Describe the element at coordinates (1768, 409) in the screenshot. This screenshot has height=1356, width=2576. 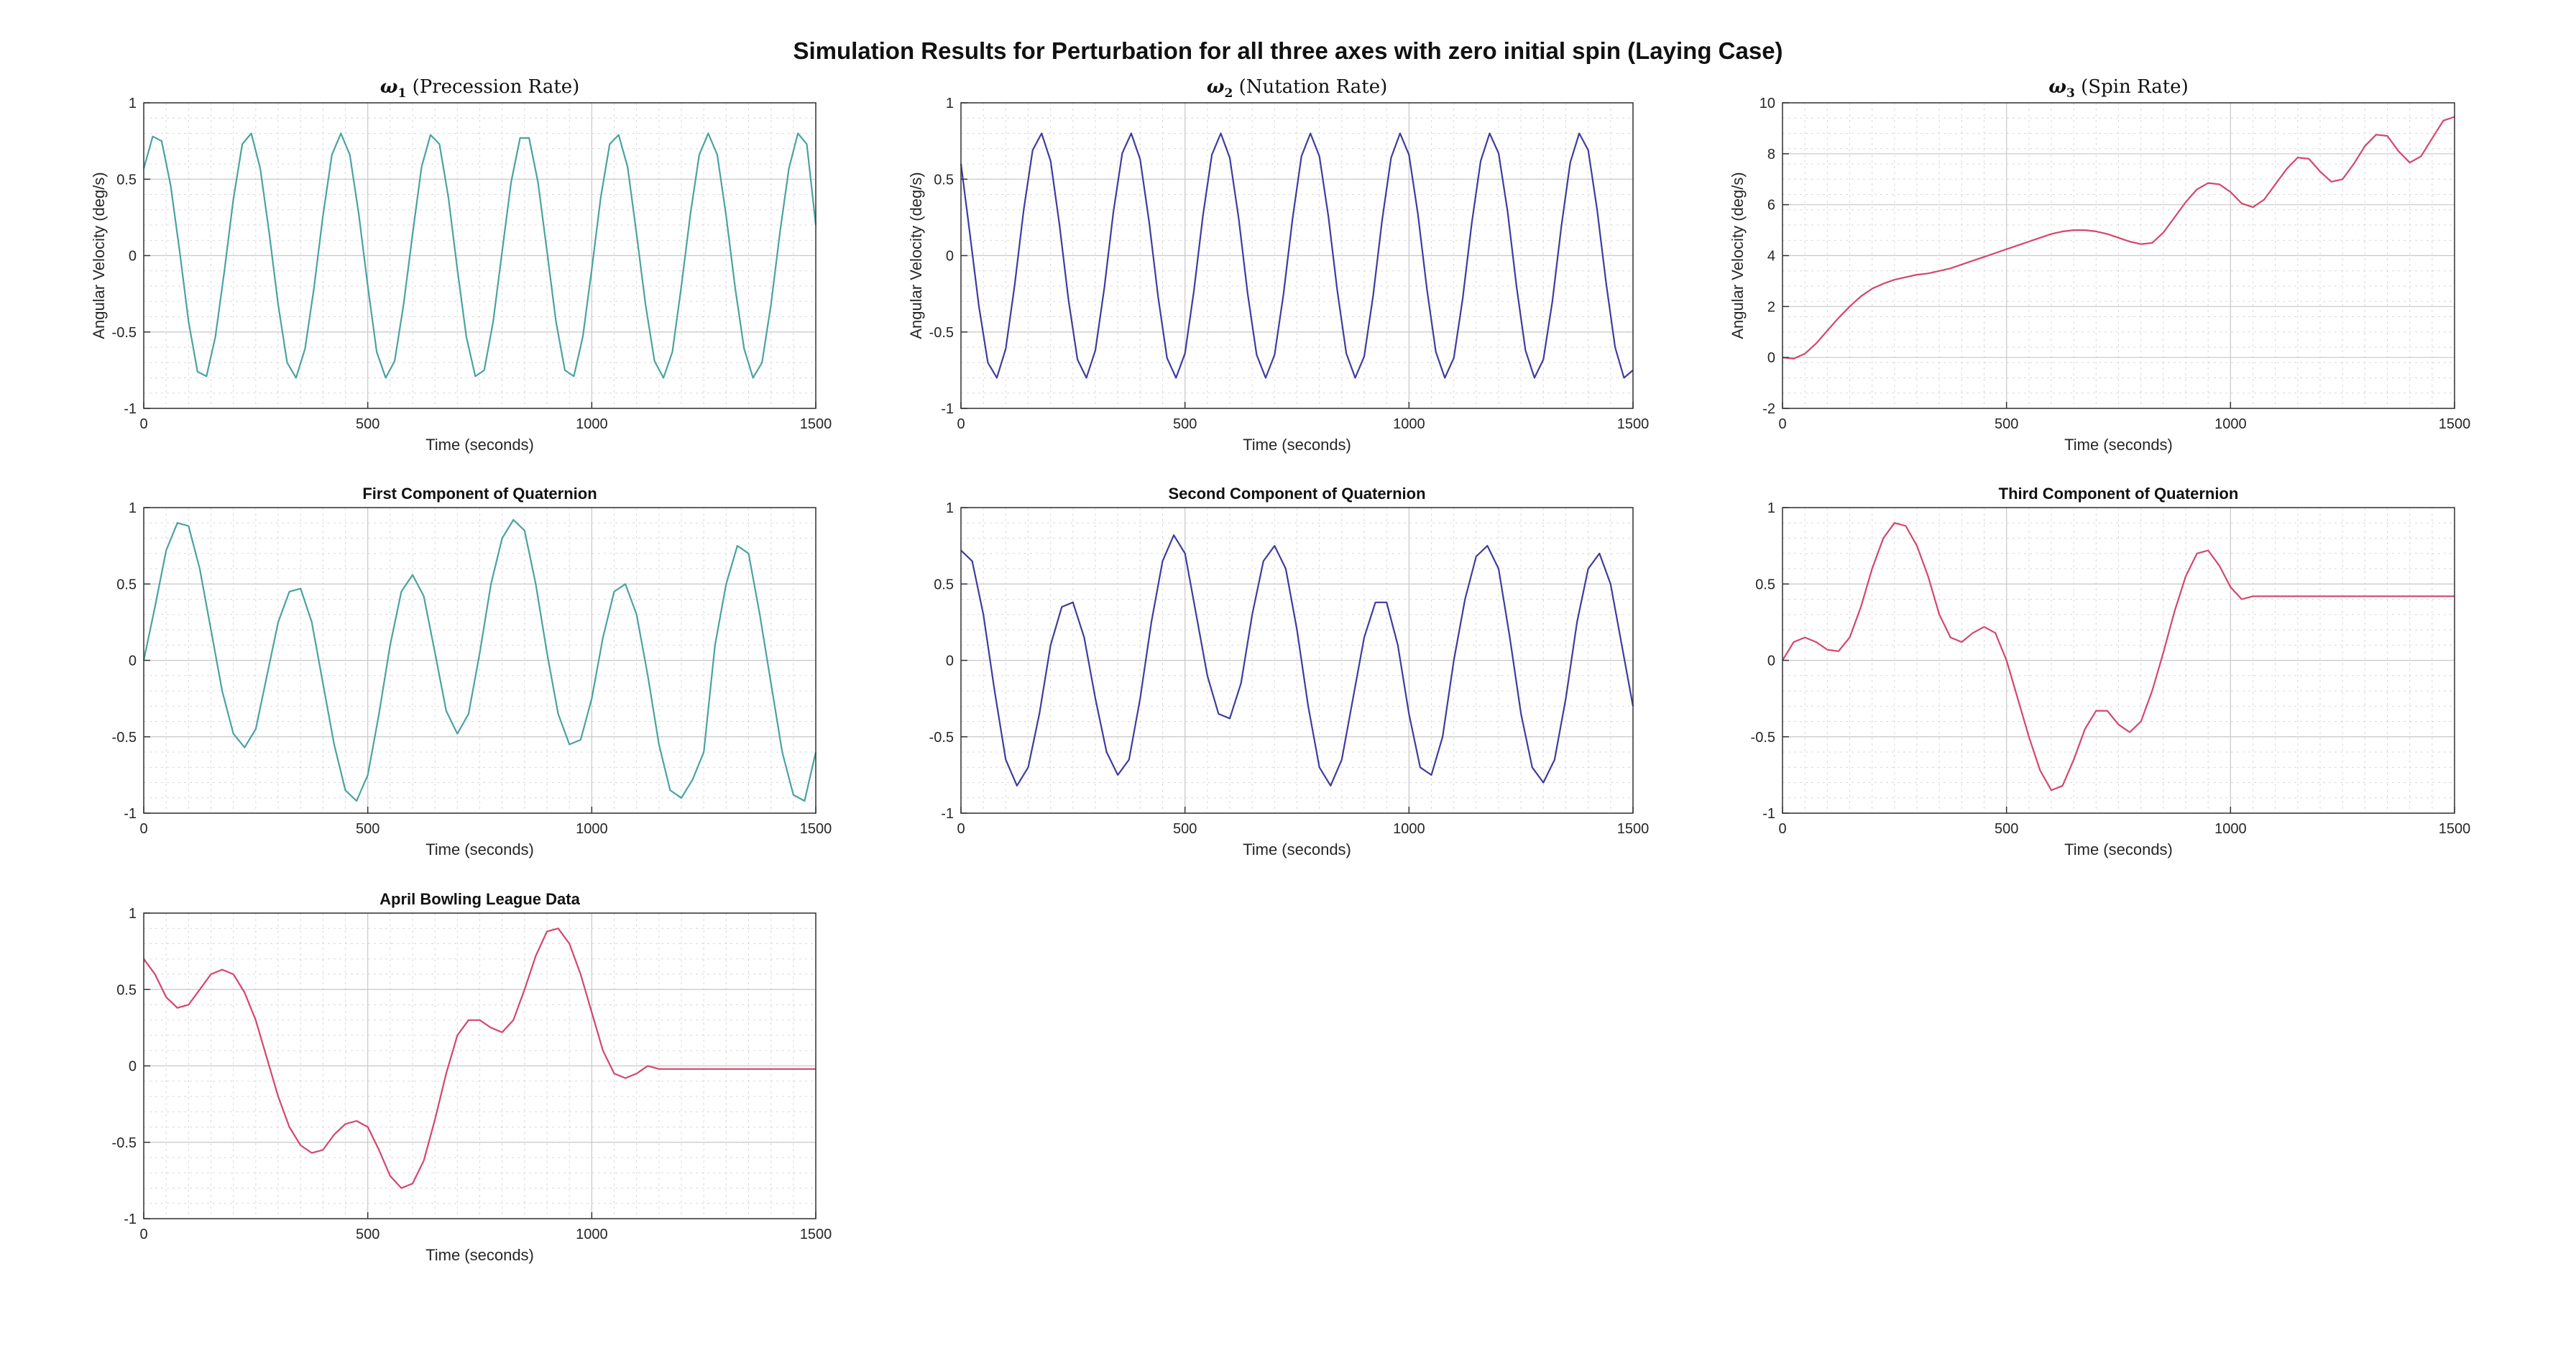
I see `y-tick-label: -2` at that location.